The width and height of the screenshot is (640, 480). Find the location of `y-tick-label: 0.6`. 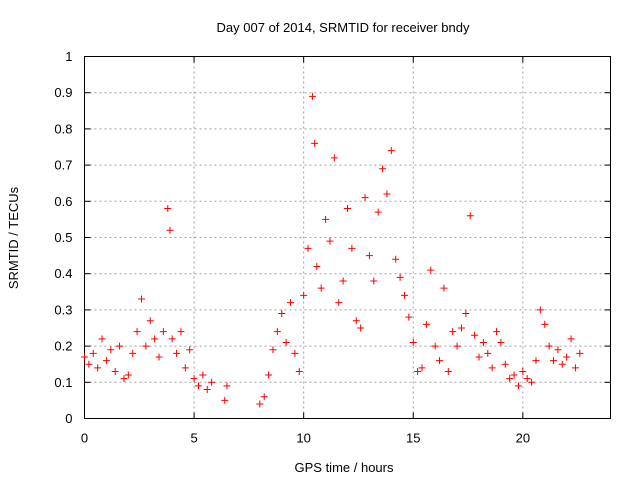

y-tick-label: 0.6 is located at coordinates (63, 201).